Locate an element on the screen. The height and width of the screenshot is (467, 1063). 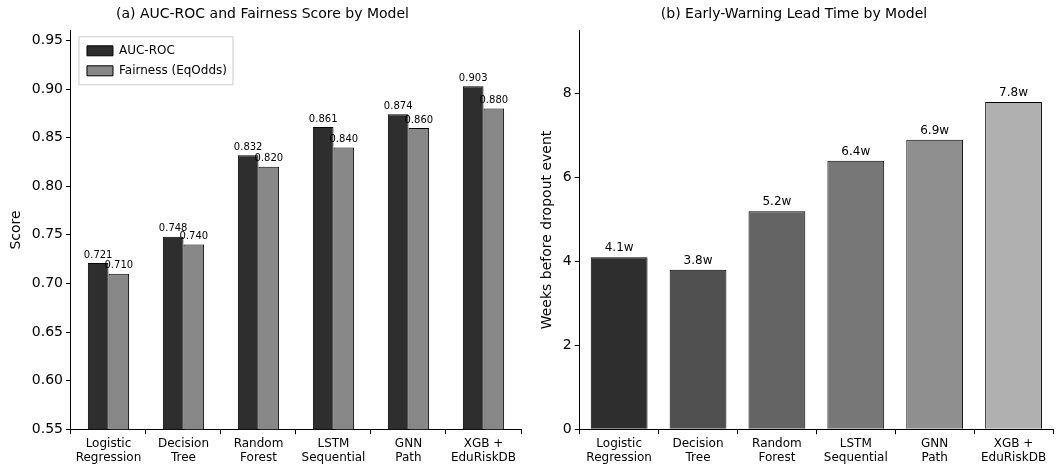
legend-label: AUC-ROC is located at coordinates (146, 49).